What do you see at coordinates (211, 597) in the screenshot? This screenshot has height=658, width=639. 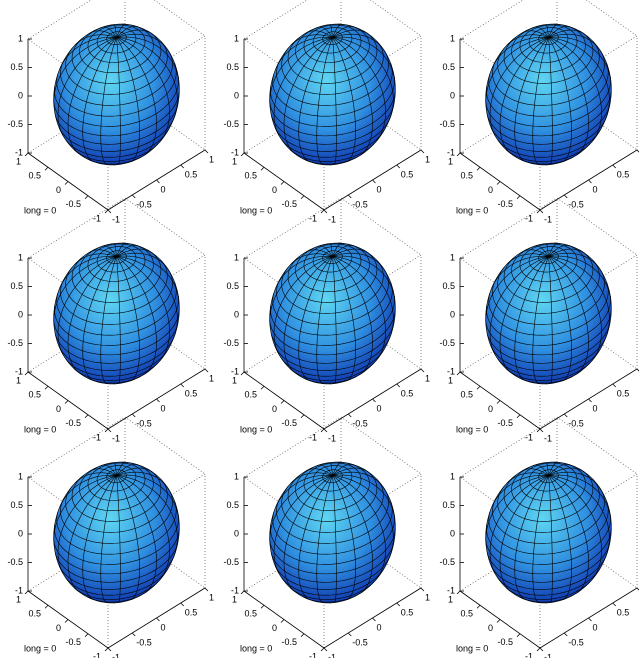 I see `y-tick-label: 1` at bounding box center [211, 597].